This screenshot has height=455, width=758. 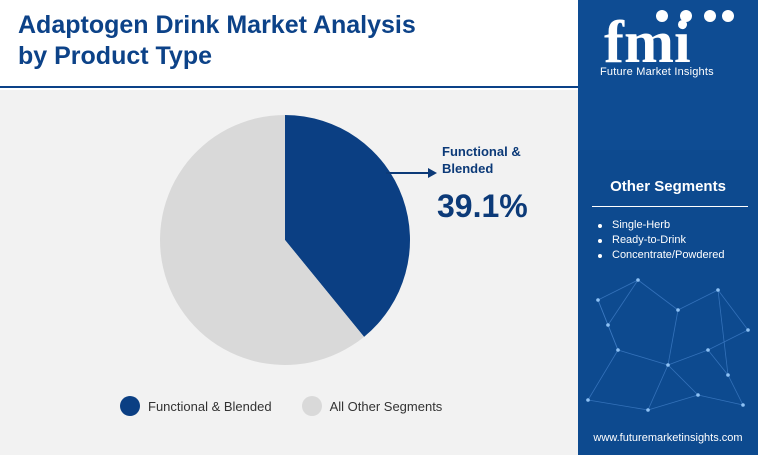 What do you see at coordinates (289, 87) in the screenshot?
I see `title-divider` at bounding box center [289, 87].